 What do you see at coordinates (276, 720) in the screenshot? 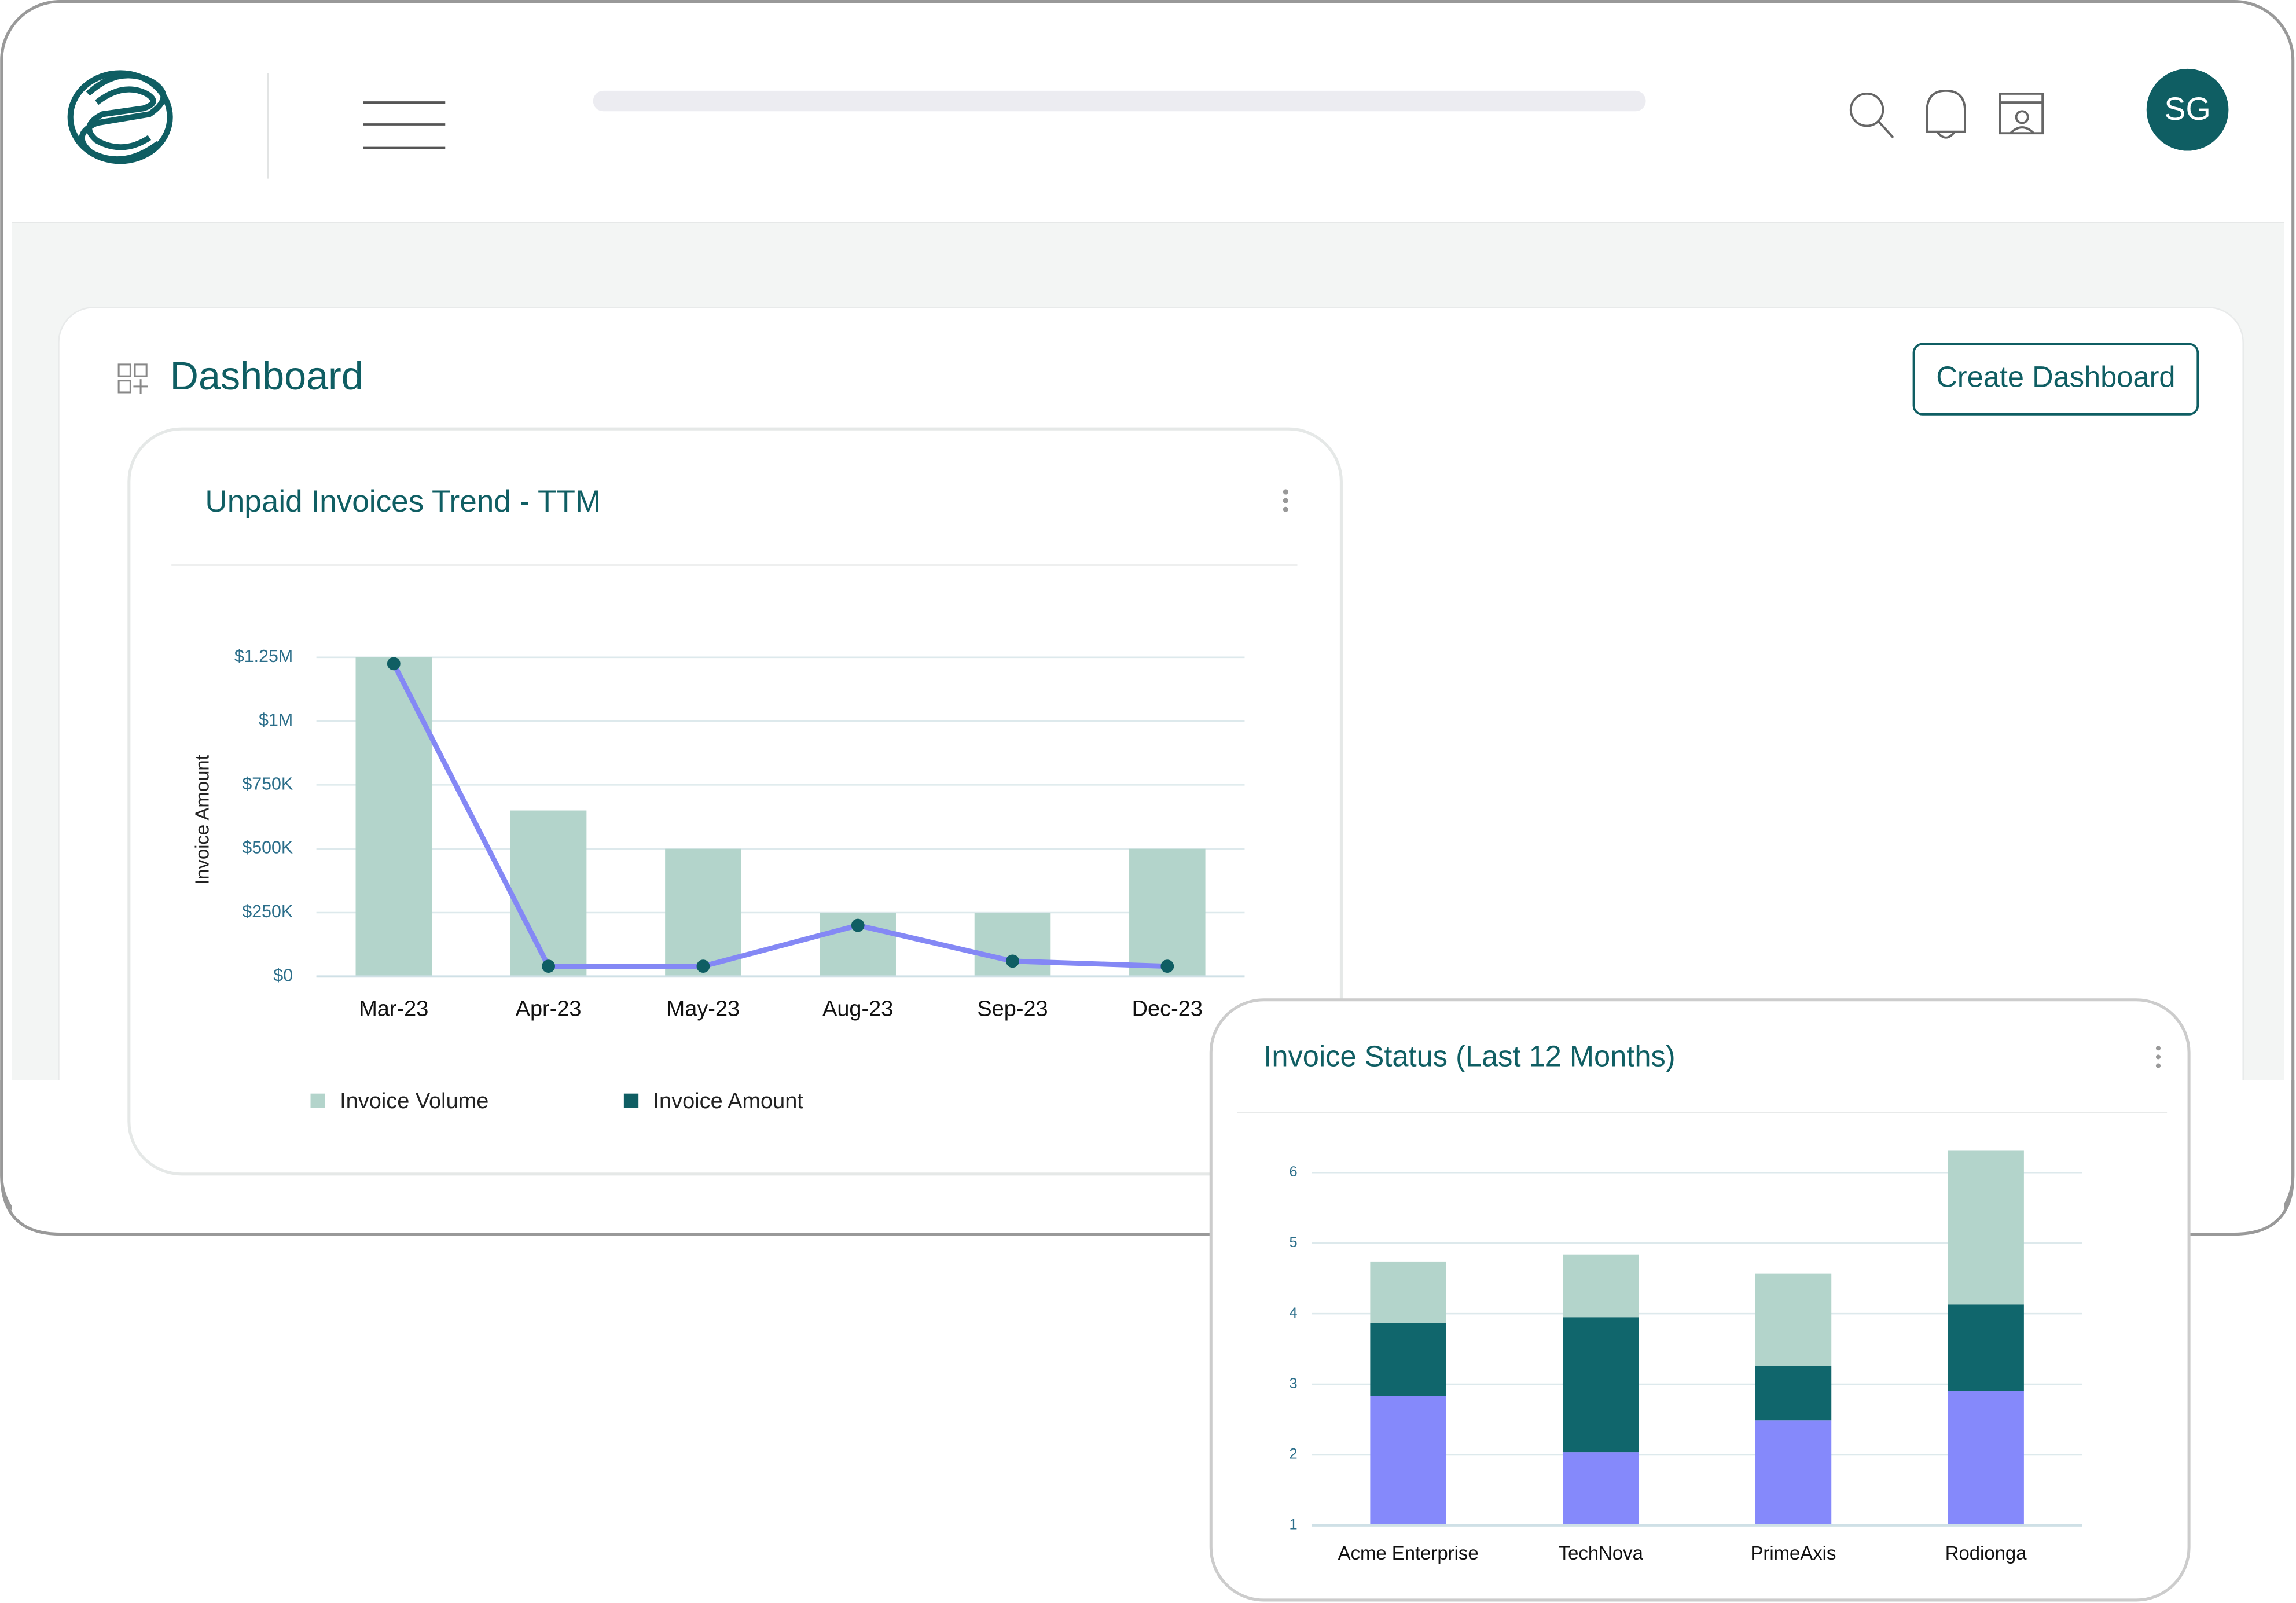
I see `y-tick-label: $1M` at bounding box center [276, 720].